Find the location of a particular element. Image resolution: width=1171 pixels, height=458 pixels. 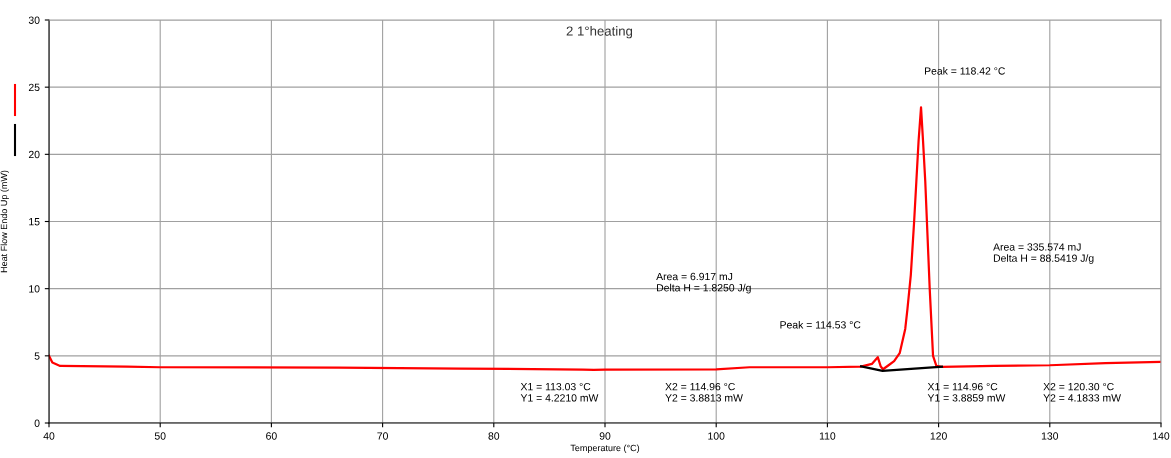

y-tick-label: 15 is located at coordinates (34, 222).